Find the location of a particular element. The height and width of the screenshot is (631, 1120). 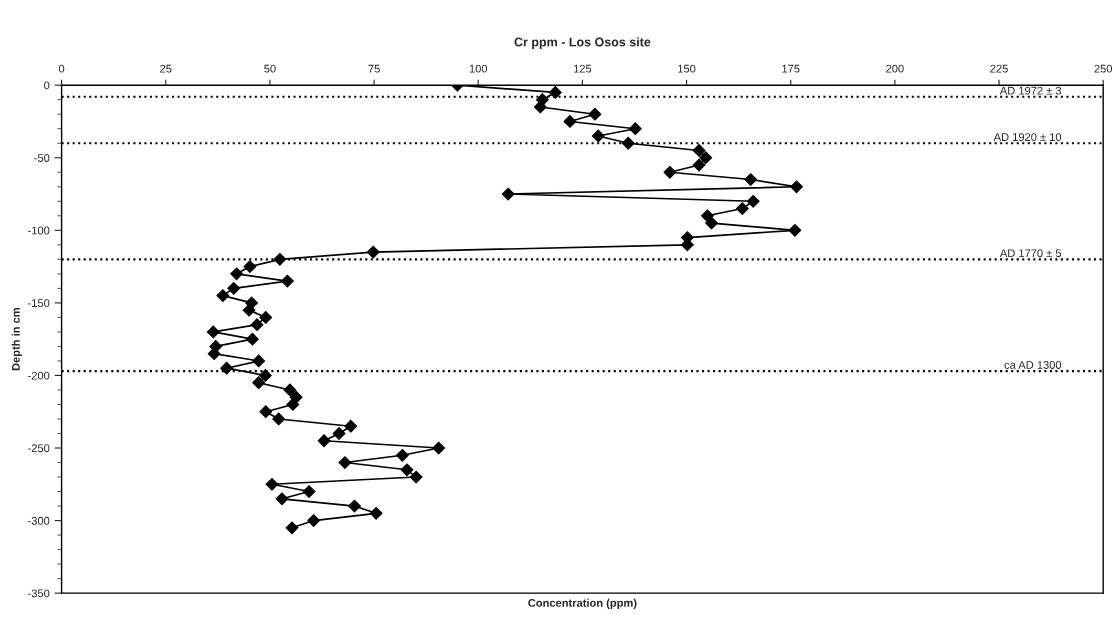

x-tick-label: 250 is located at coordinates (1103, 68).